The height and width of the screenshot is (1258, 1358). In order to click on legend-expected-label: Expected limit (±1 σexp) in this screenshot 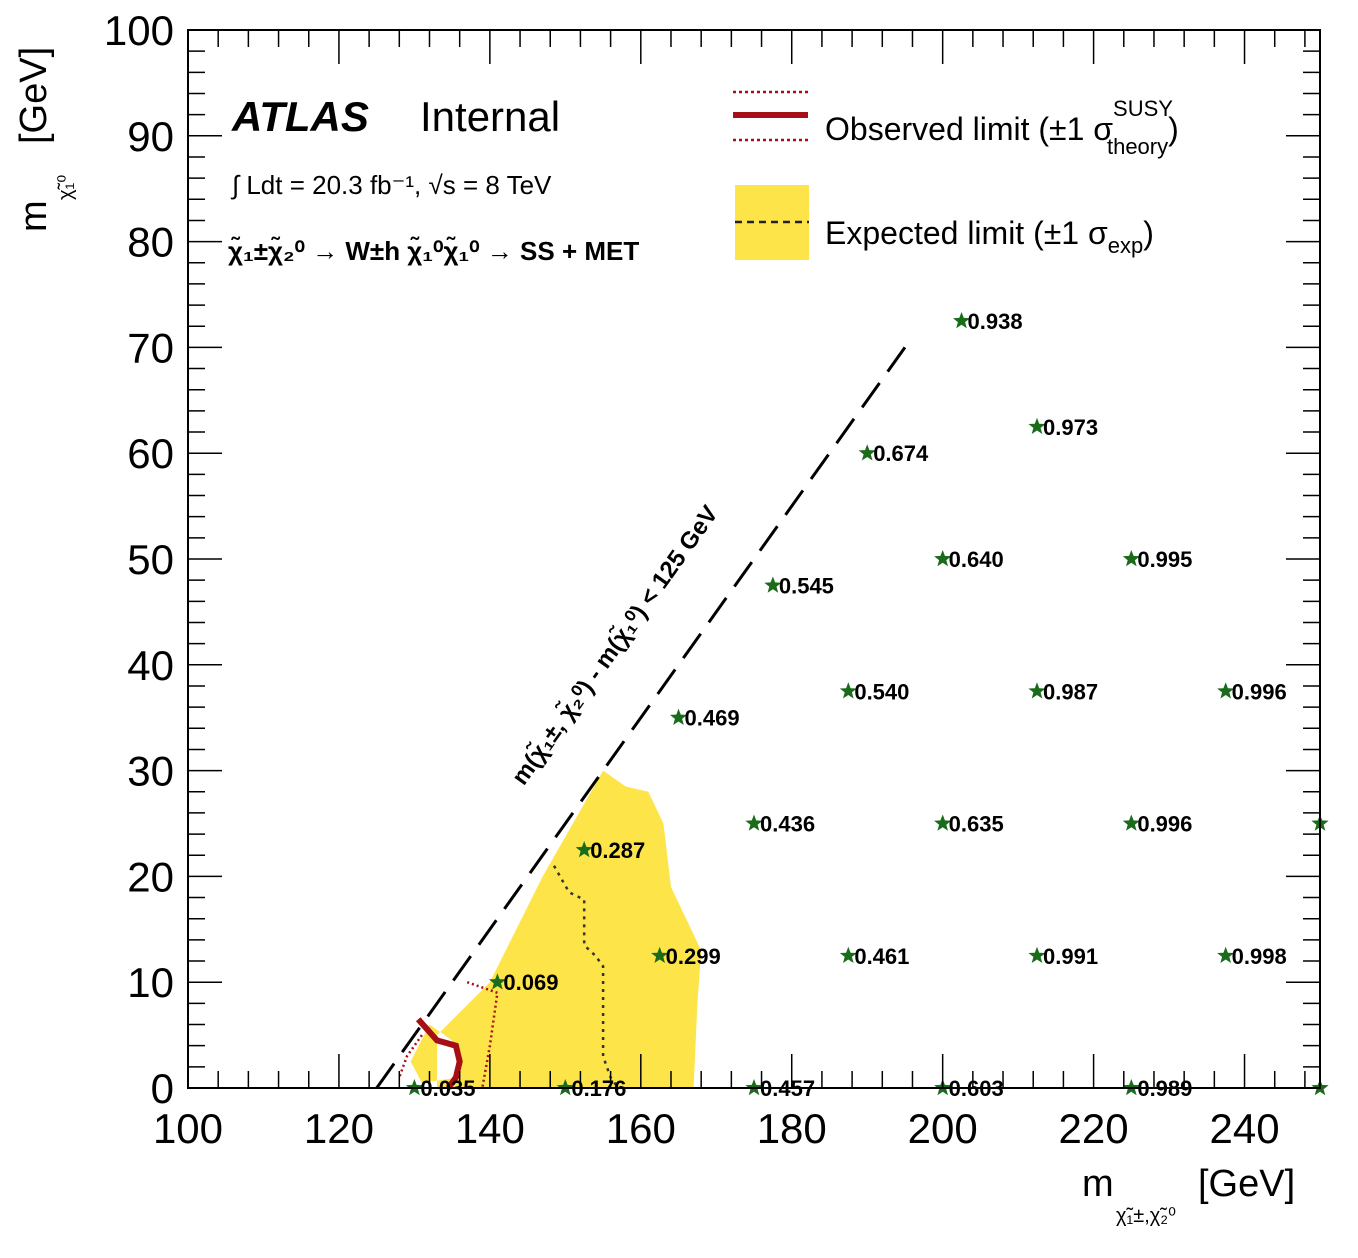, I will do `click(989, 236)`.